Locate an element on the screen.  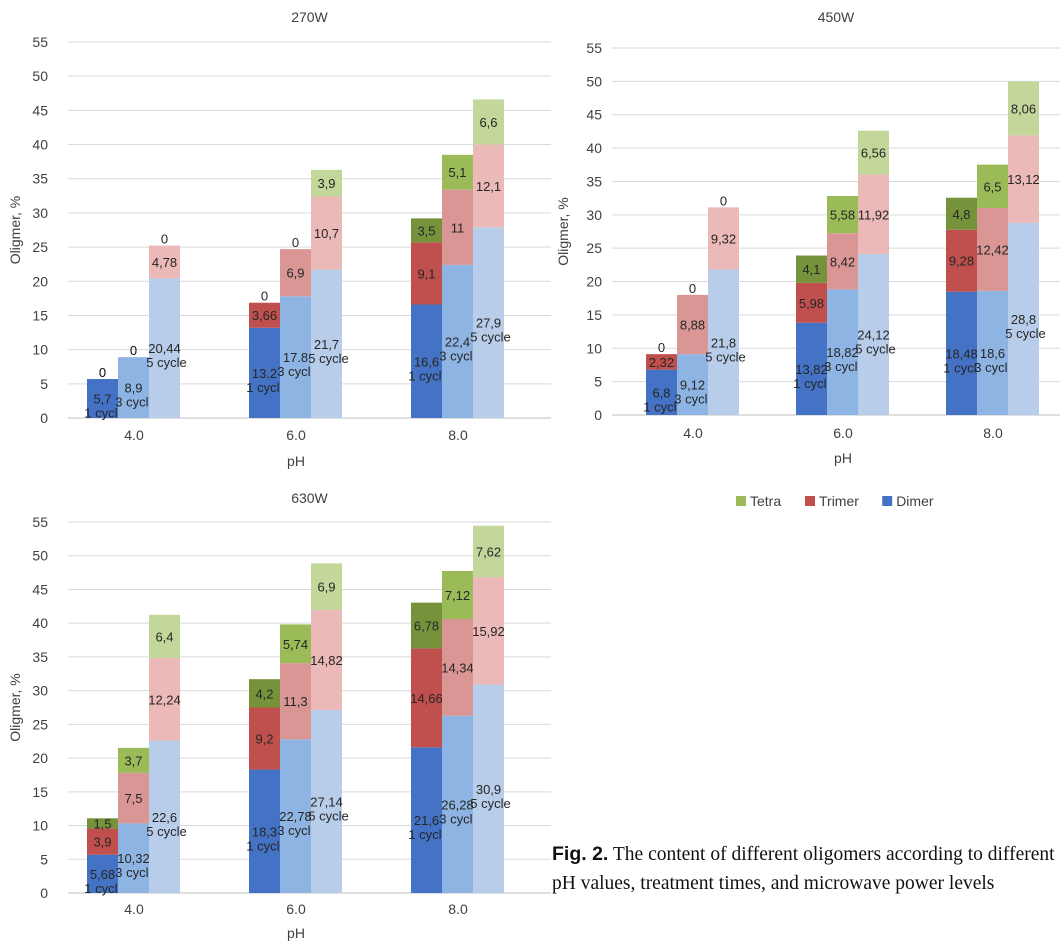
data-label: 13,82 is located at coordinates (811, 369).